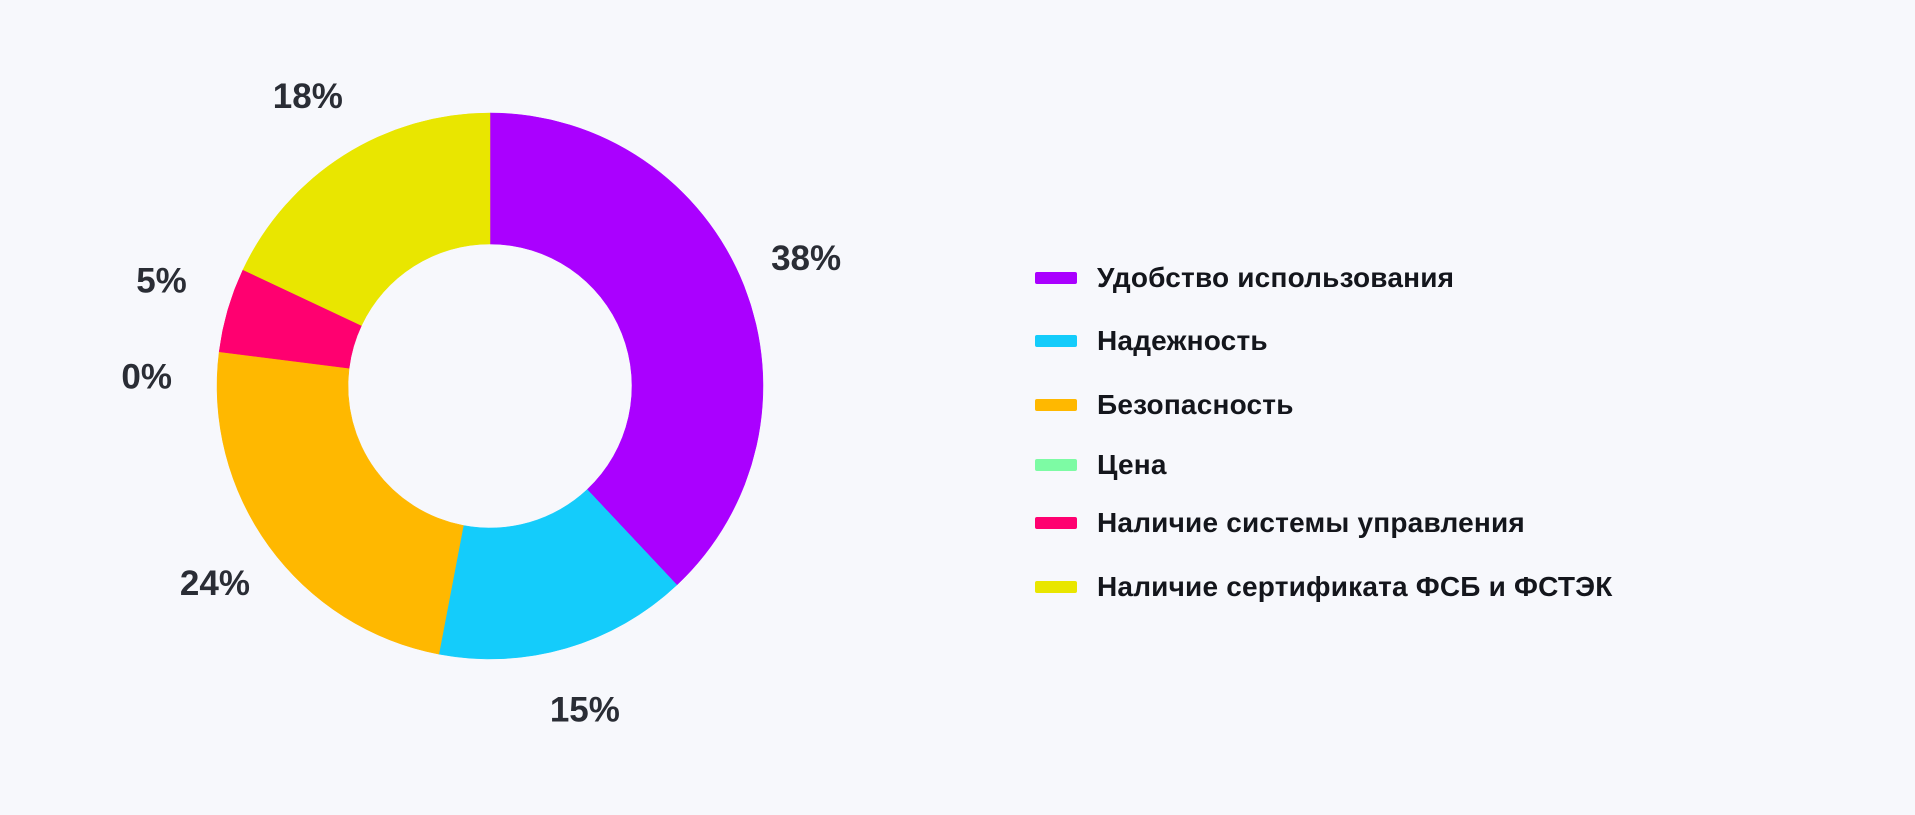 The width and height of the screenshot is (1915, 815). I want to click on legend-item-security: Безопасность, so click(1164, 405).